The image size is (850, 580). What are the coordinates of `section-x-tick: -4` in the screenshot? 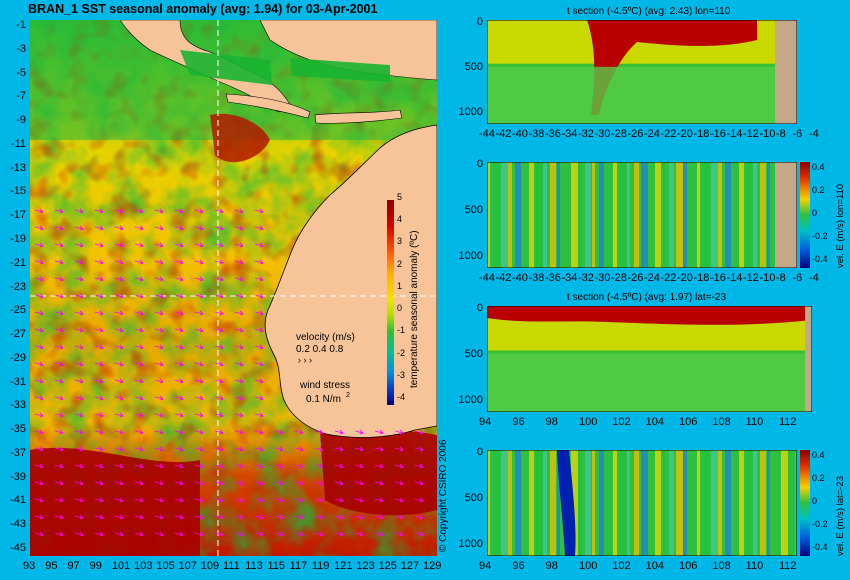 It's located at (814, 134).